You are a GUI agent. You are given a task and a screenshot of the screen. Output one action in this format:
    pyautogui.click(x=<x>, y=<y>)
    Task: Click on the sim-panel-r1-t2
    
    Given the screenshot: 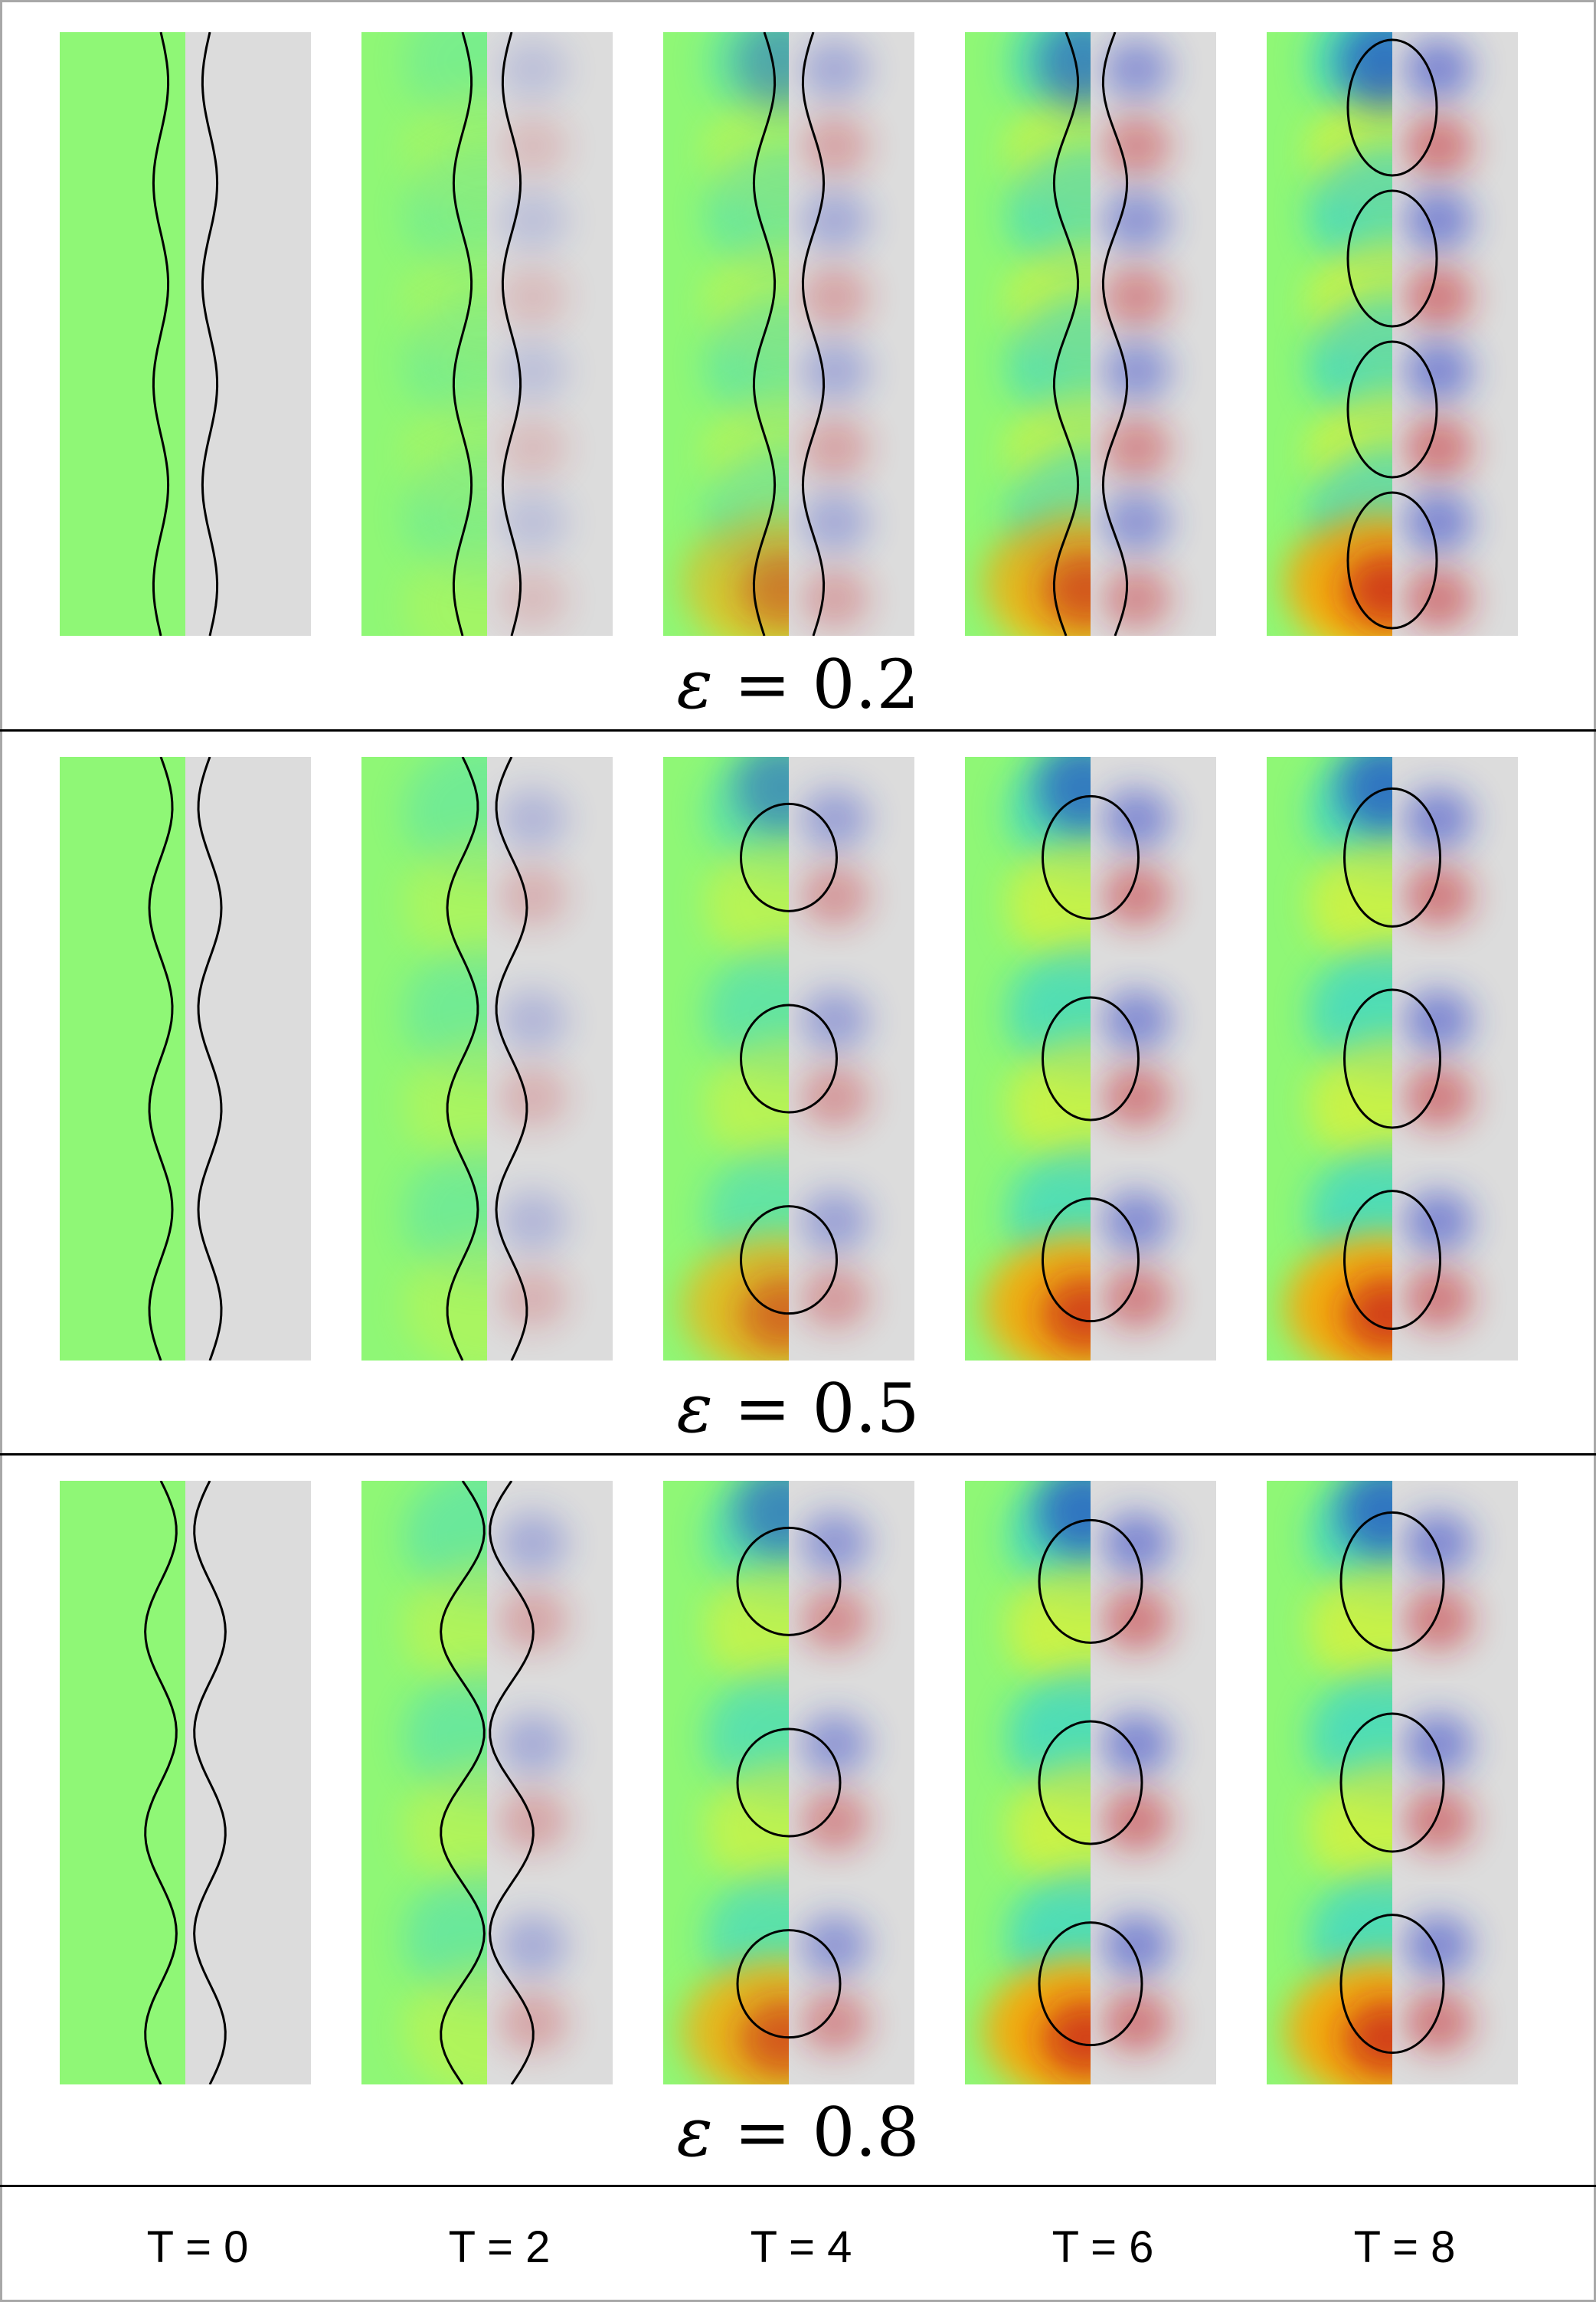 What is the action you would take?
    pyautogui.click(x=487, y=334)
    